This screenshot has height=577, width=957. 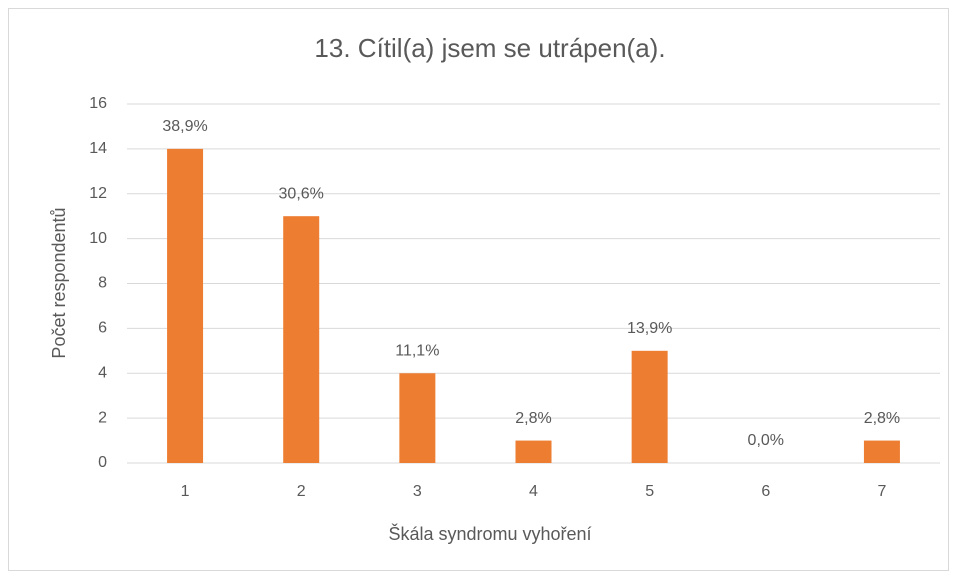 What do you see at coordinates (59, 282) in the screenshot?
I see `y-axis-label: Počet respondentů` at bounding box center [59, 282].